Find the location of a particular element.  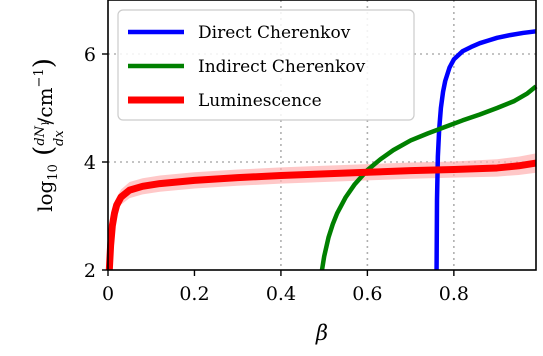

y-axis-ticks: 2 4 6 is located at coordinates (96, 163).